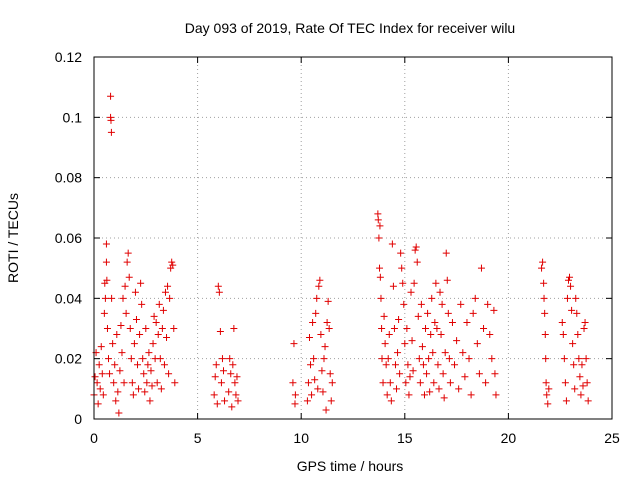 This screenshot has height=480, width=640. Describe the element at coordinates (73, 117) in the screenshot. I see `y-tick-label: 0.1` at that location.